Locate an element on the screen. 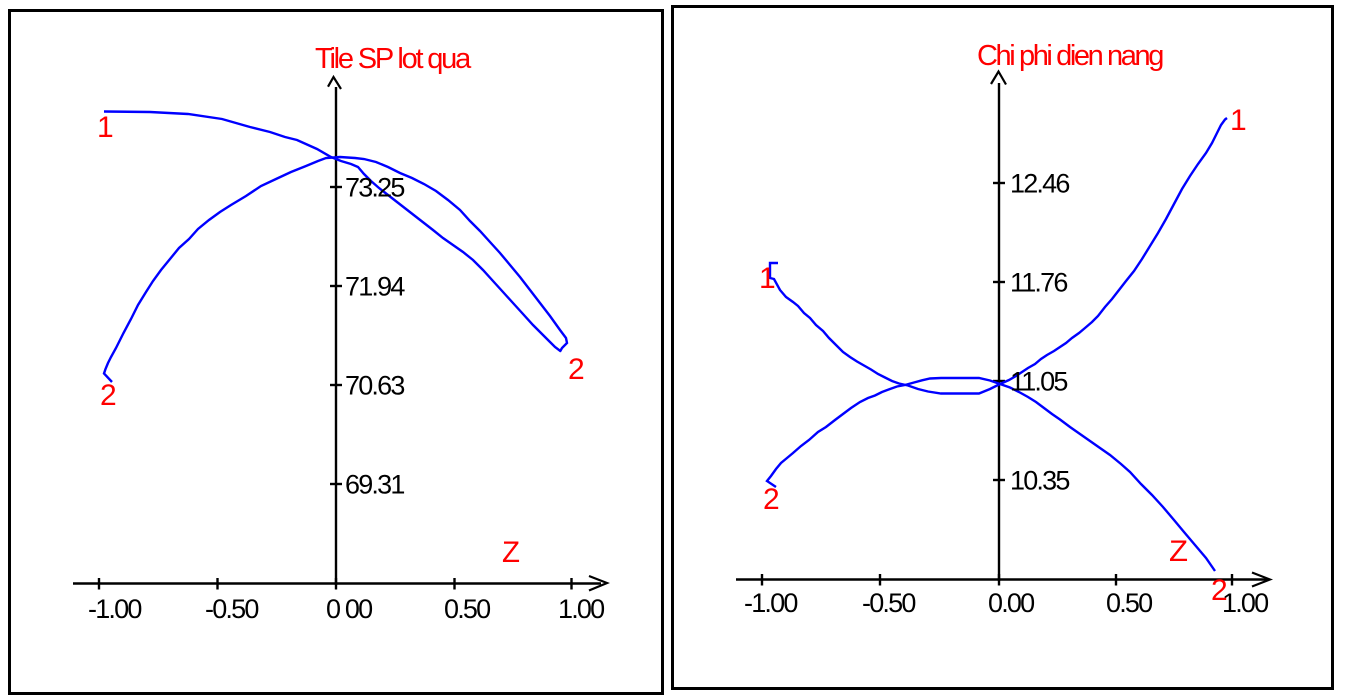 The width and height of the screenshot is (1346, 699). svg-text: 12.46 is located at coordinates (1039, 184).